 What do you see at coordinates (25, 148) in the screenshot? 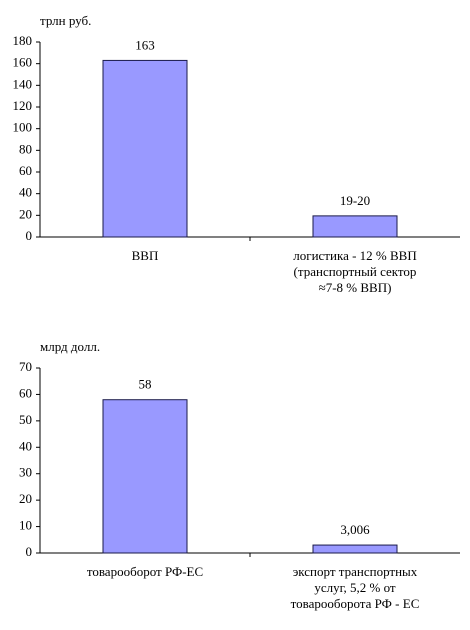
I see `y-tick-label: 80` at bounding box center [25, 148].